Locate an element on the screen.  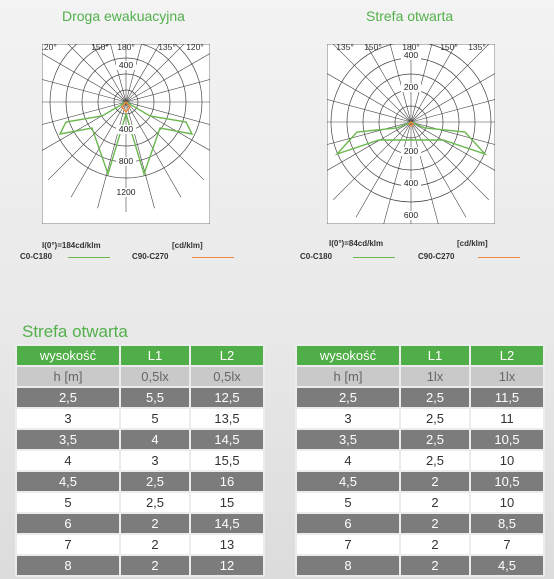
table-cell: 5,5 is located at coordinates (155, 397).